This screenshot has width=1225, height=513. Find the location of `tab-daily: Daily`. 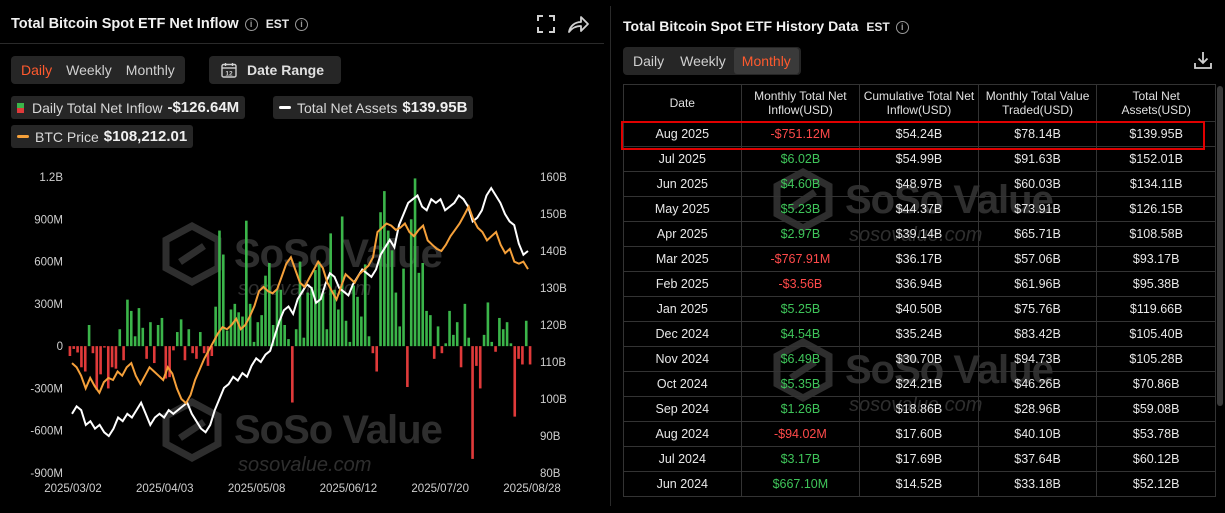

tab-daily: Daily is located at coordinates (37, 70).